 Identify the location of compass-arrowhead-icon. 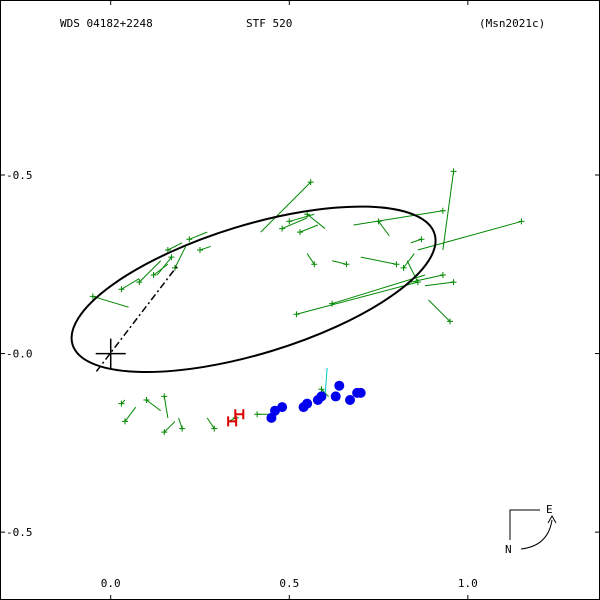
(552, 519).